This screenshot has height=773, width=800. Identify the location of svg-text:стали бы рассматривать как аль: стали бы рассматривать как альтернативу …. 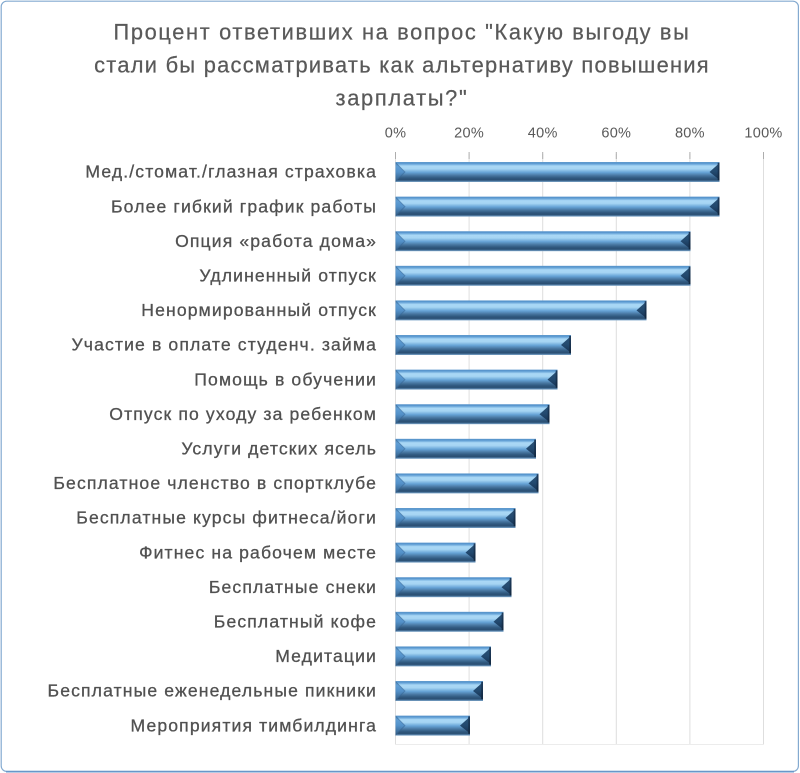
(402, 65).